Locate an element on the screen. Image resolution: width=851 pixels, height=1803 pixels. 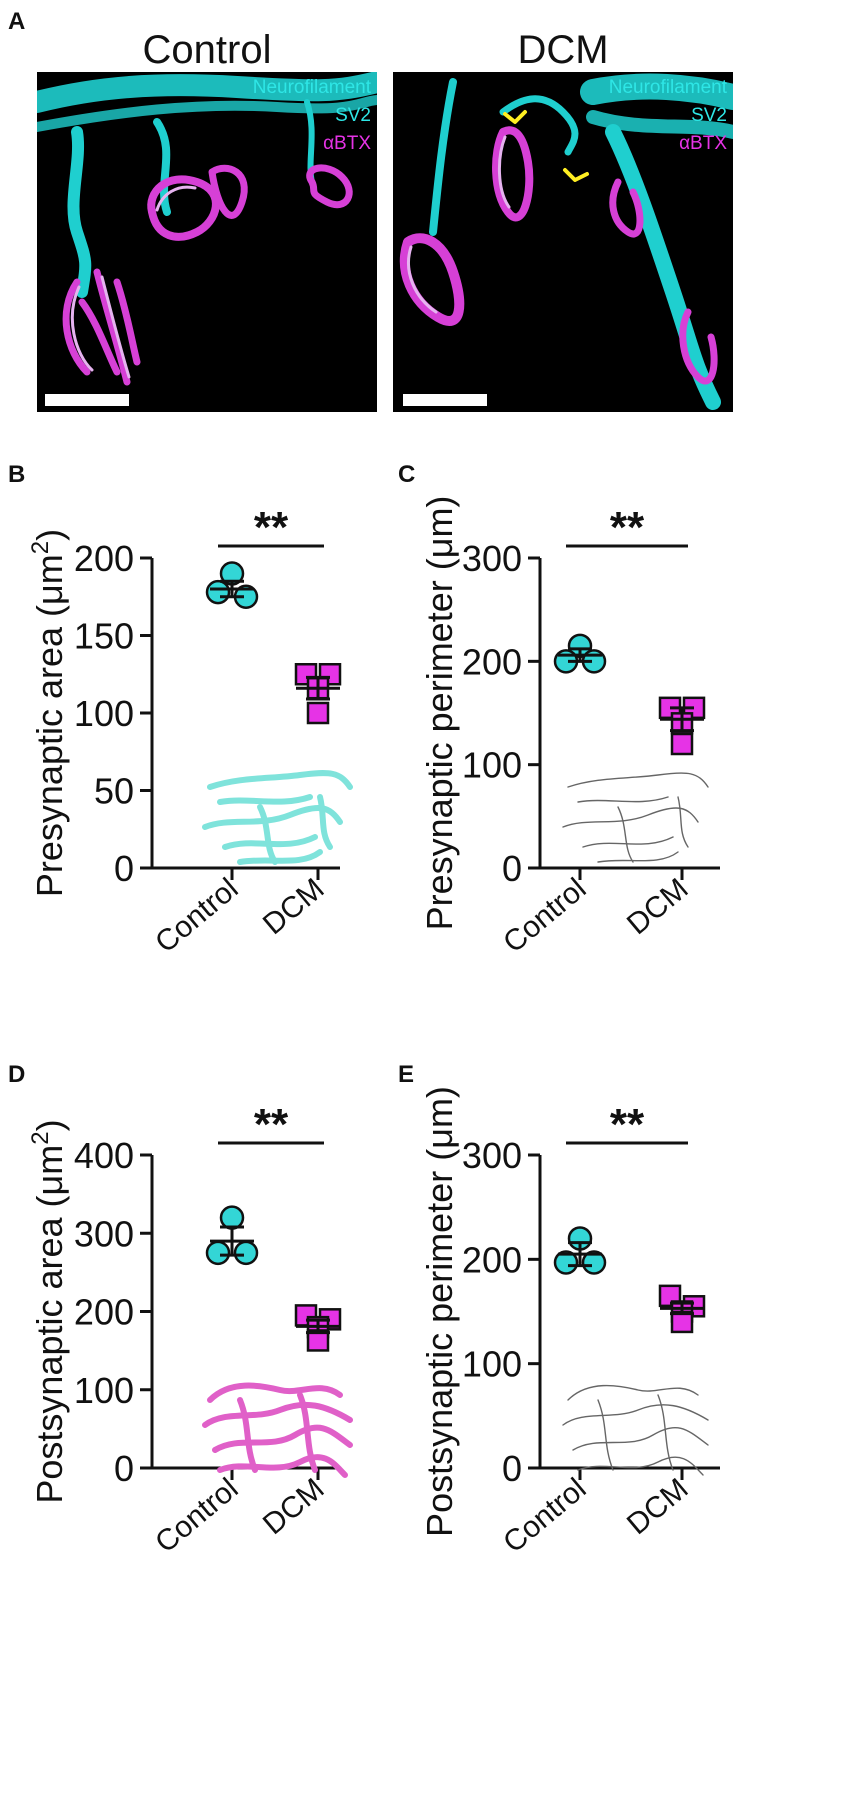
control-legend: Neurofilament SV2 αBTX is located at coordinates (312, 116).